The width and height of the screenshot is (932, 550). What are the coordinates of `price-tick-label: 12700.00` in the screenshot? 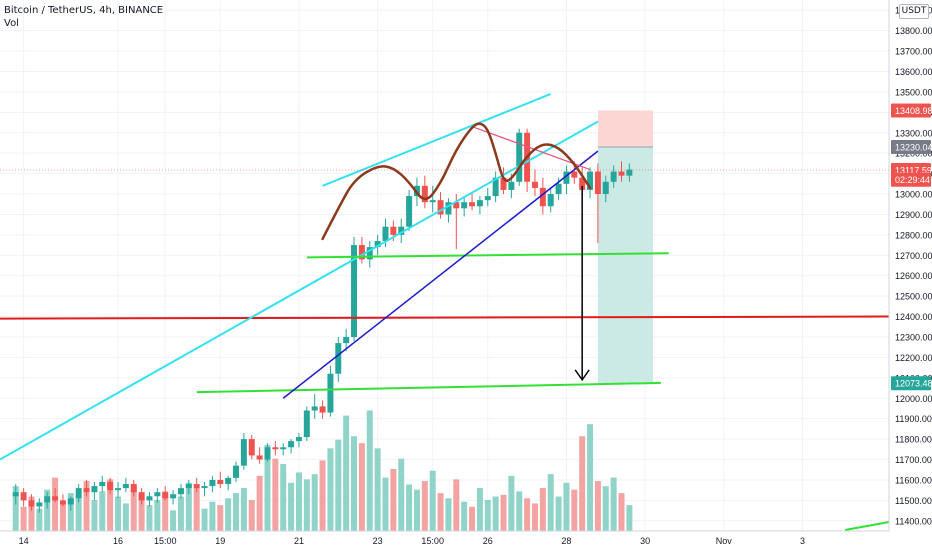 It's located at (913, 256).